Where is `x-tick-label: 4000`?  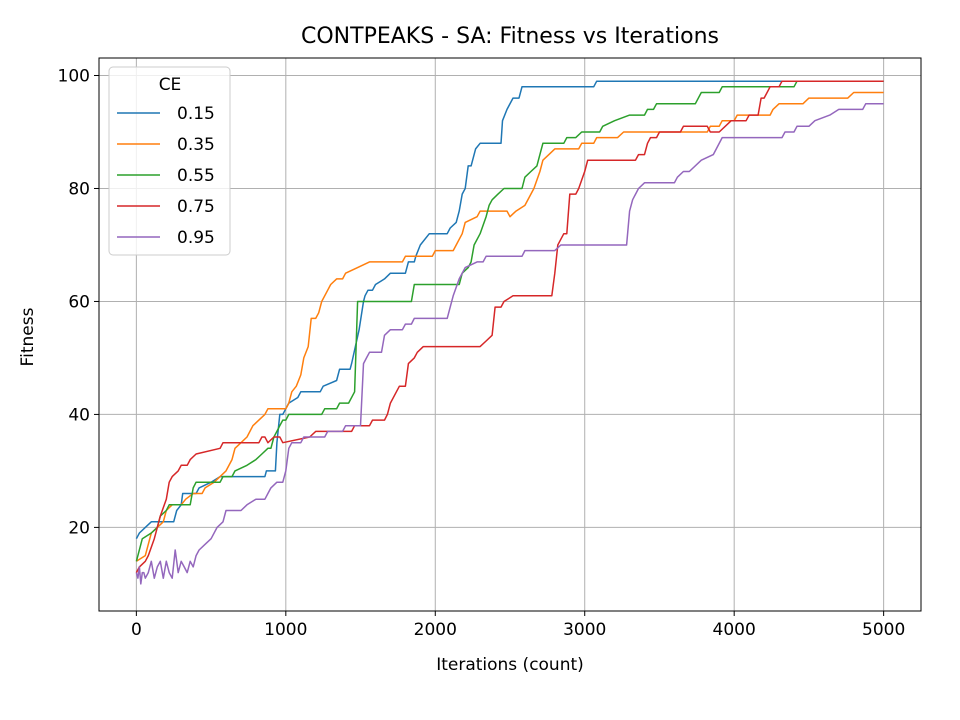 x-tick-label: 4000 is located at coordinates (734, 630).